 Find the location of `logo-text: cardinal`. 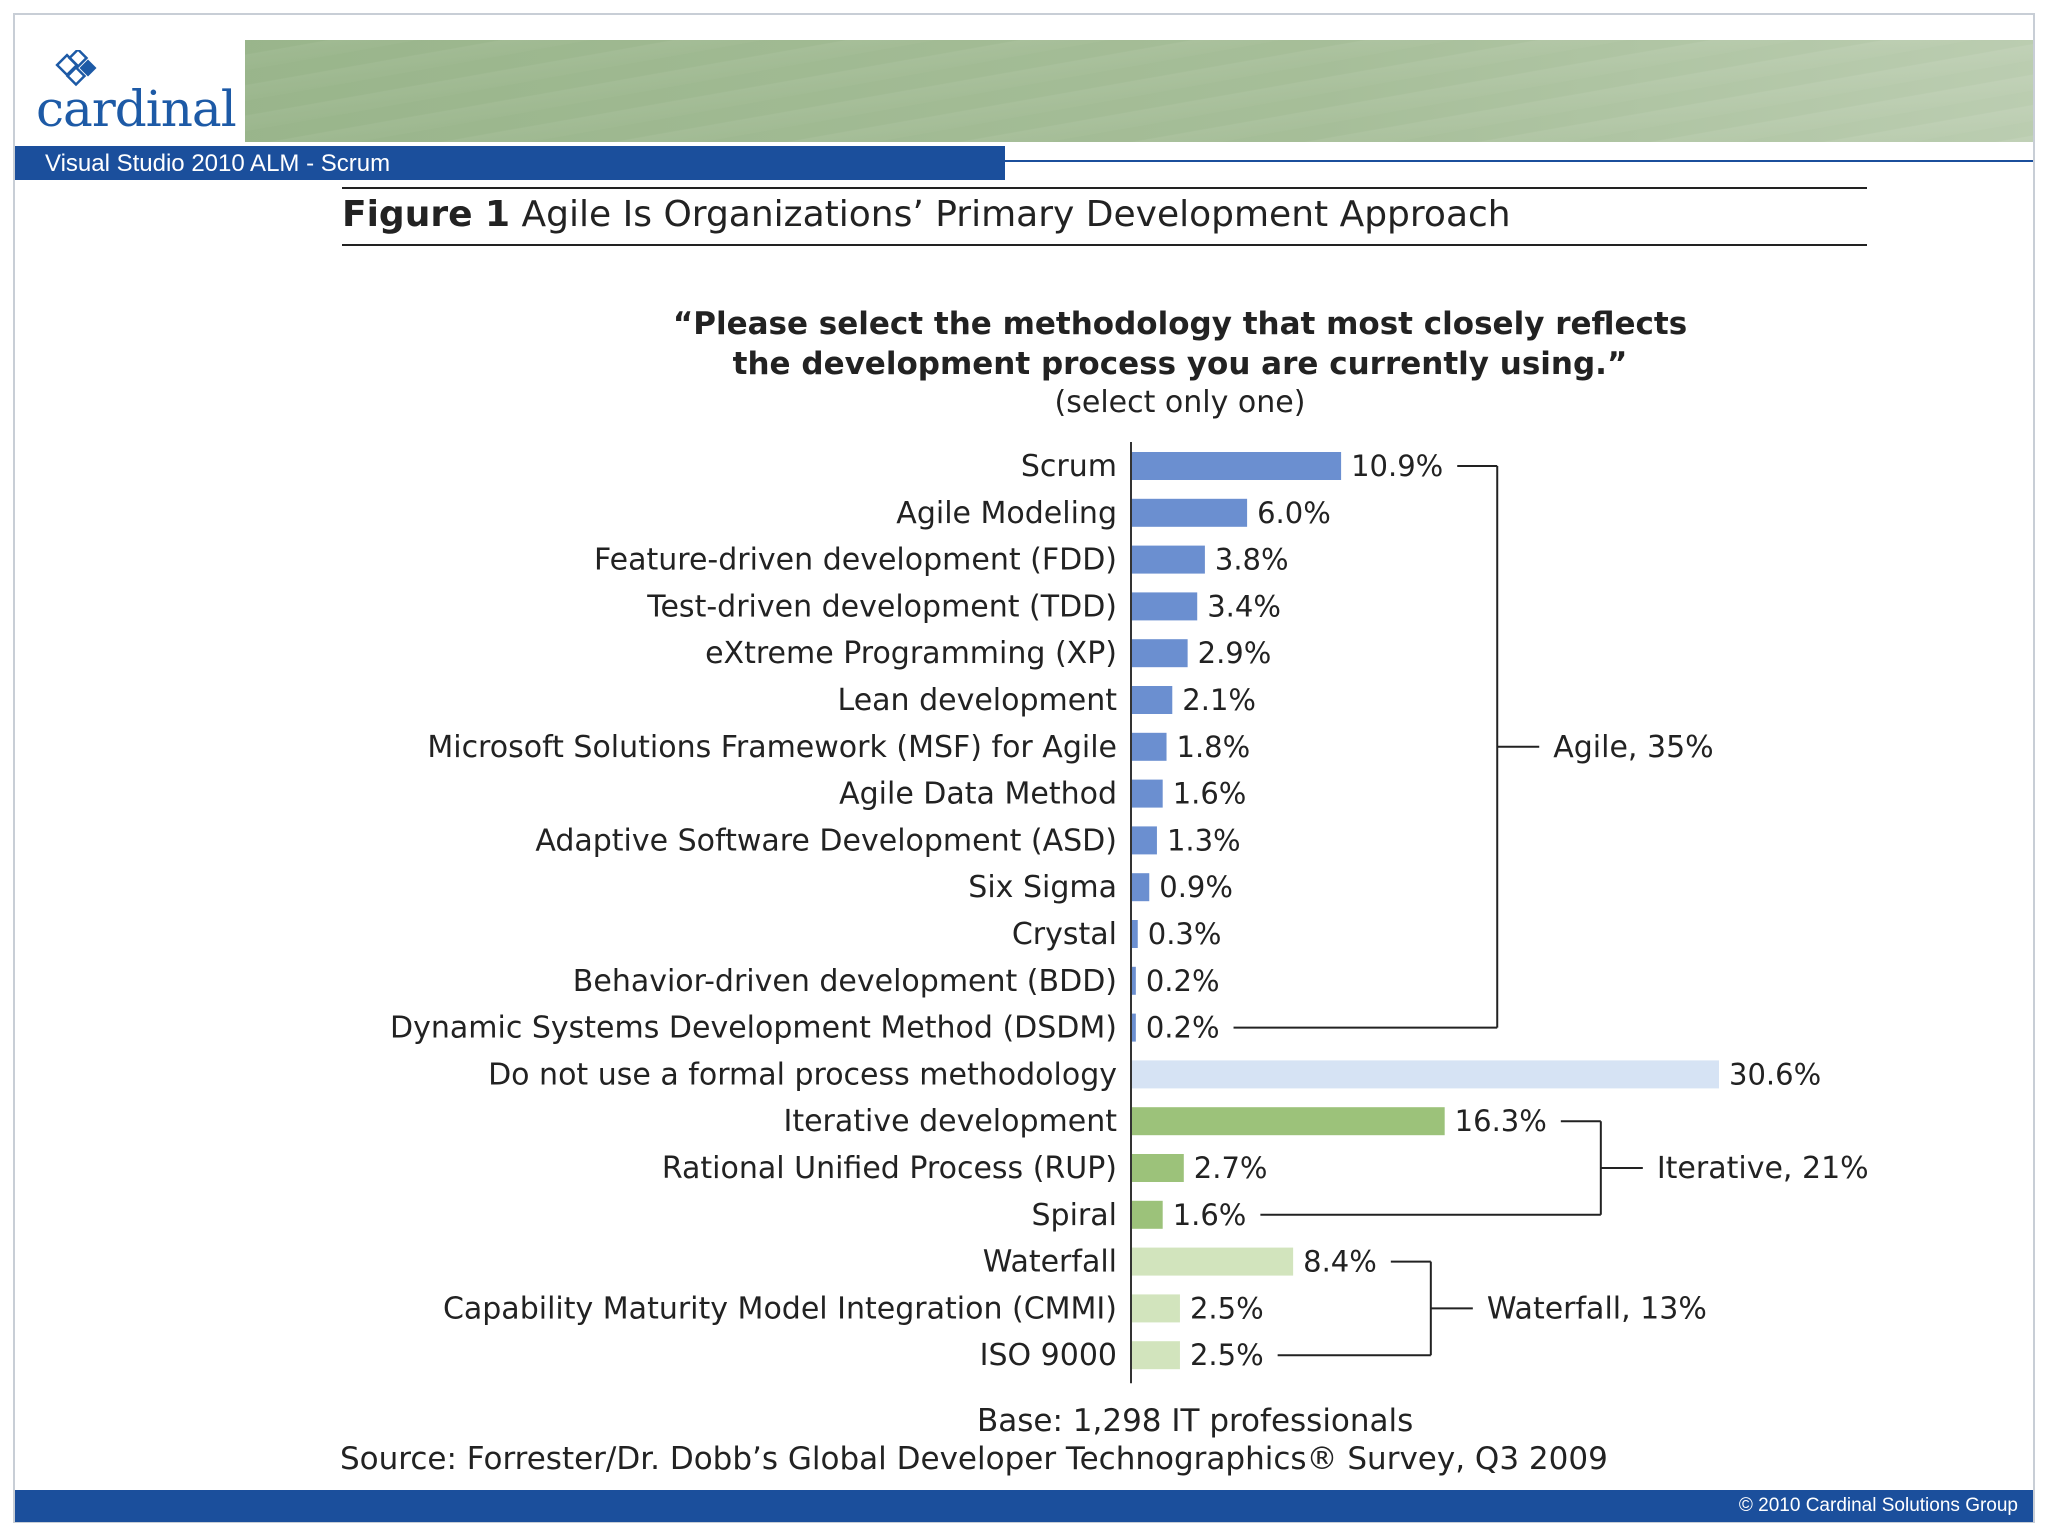

logo-text: cardinal is located at coordinates (136, 109).